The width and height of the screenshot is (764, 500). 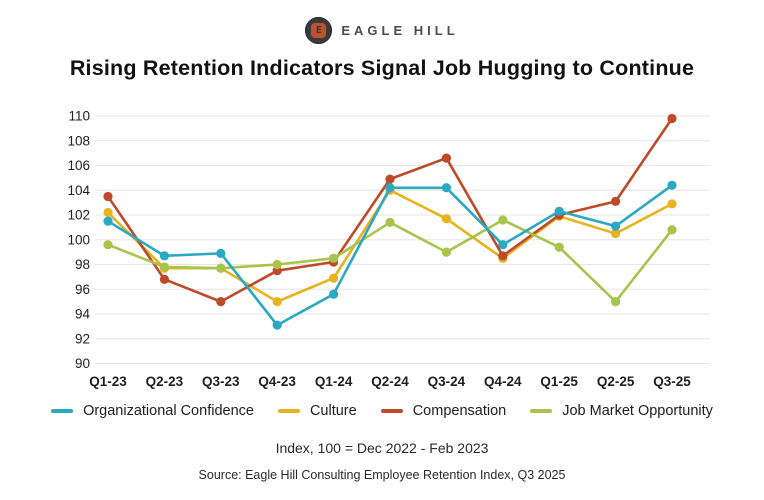 I want to click on x-axis-label: Q1-24, so click(x=334, y=381).